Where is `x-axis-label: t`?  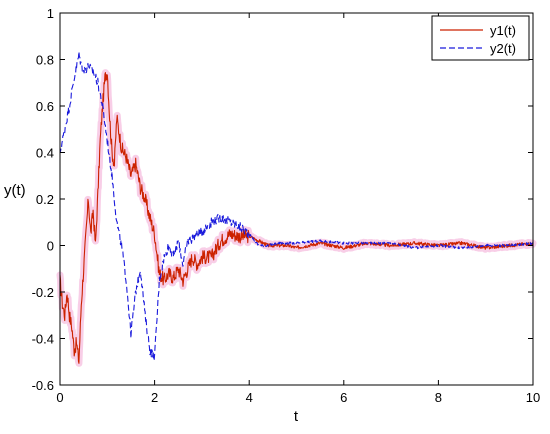 x-axis-label: t is located at coordinates (296, 416).